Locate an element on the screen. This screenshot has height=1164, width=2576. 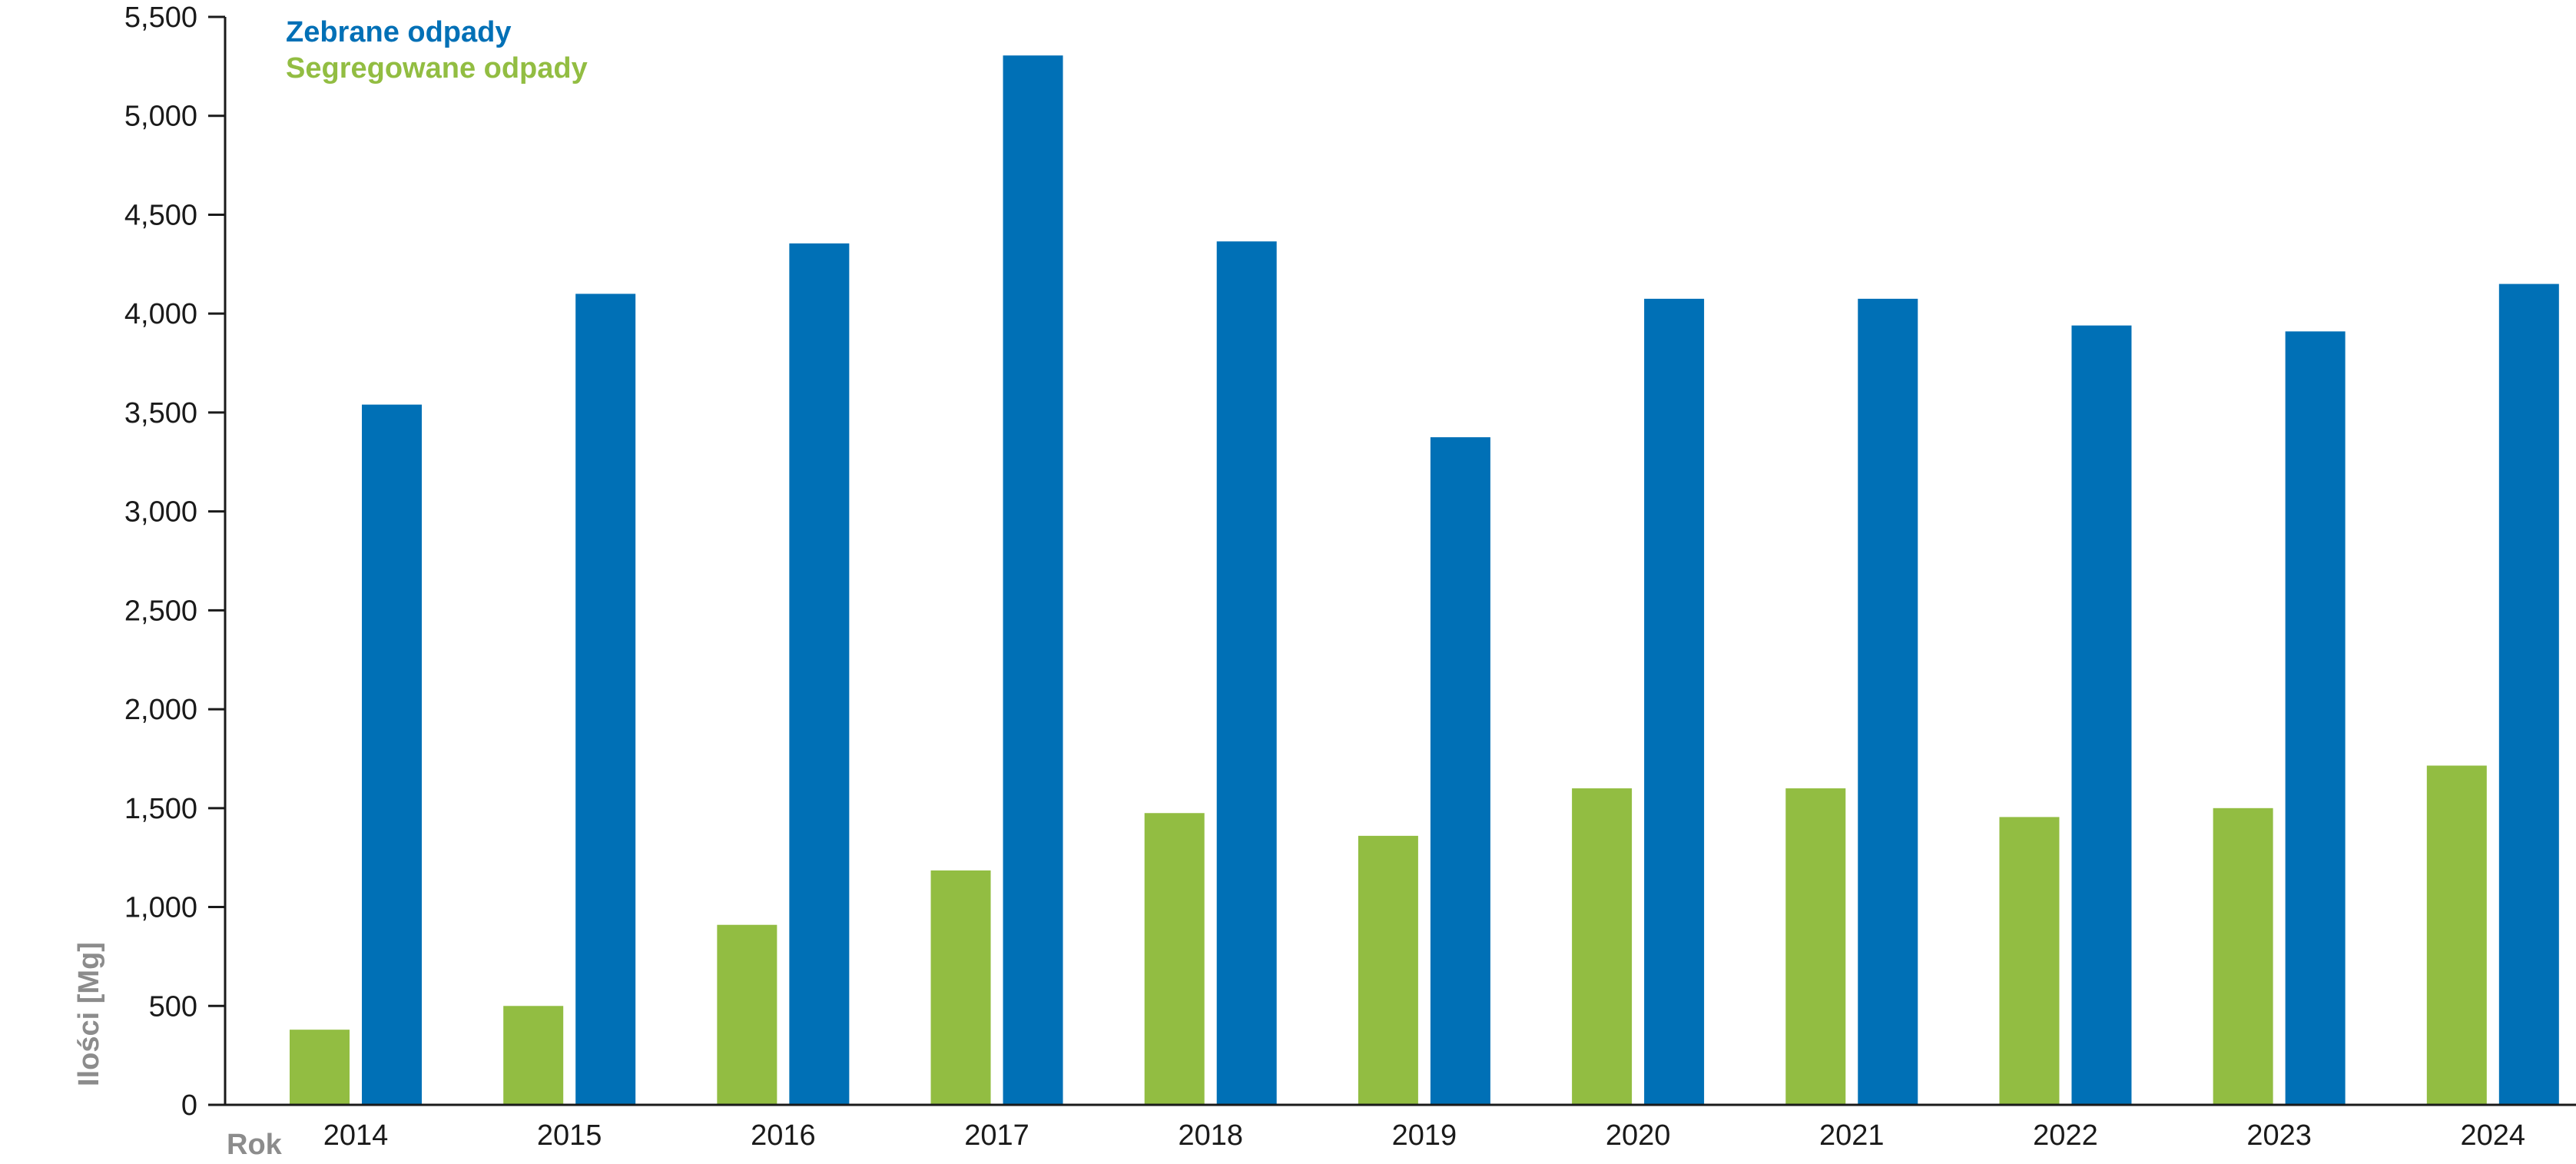
bar-zebrane-2020 is located at coordinates (1674, 701).